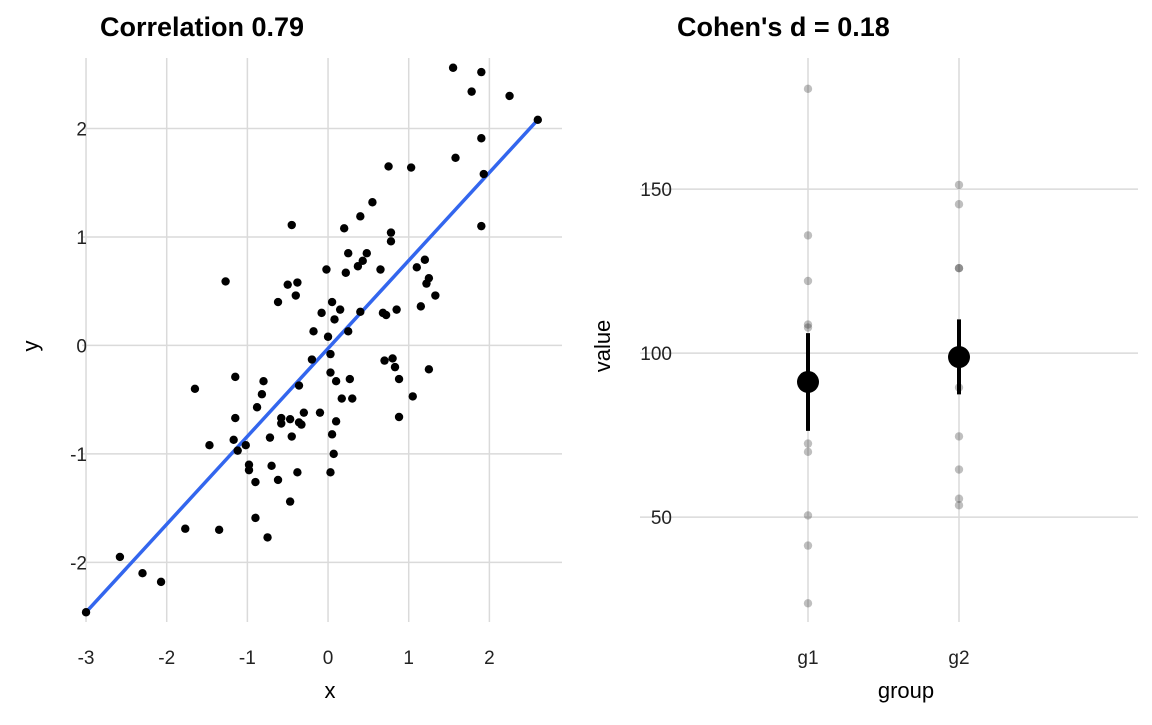 Image resolution: width=1152 pixels, height=725 pixels. What do you see at coordinates (883, 346) in the screenshot?
I see `right-raw-points` at bounding box center [883, 346].